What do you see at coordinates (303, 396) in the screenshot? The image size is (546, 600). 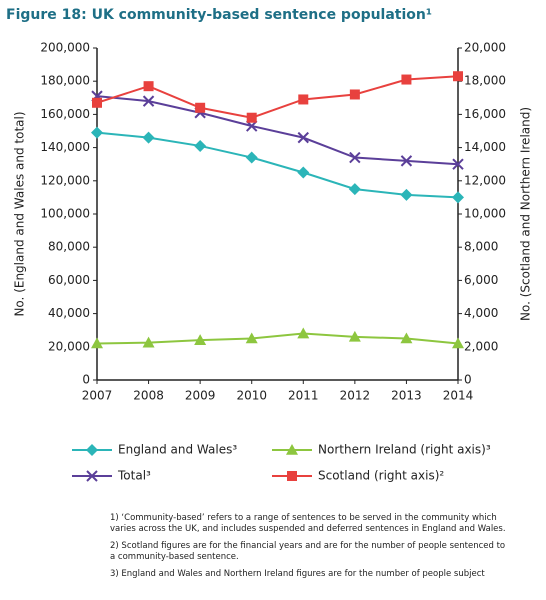 I see `x-tick-label: 2011` at bounding box center [303, 396].